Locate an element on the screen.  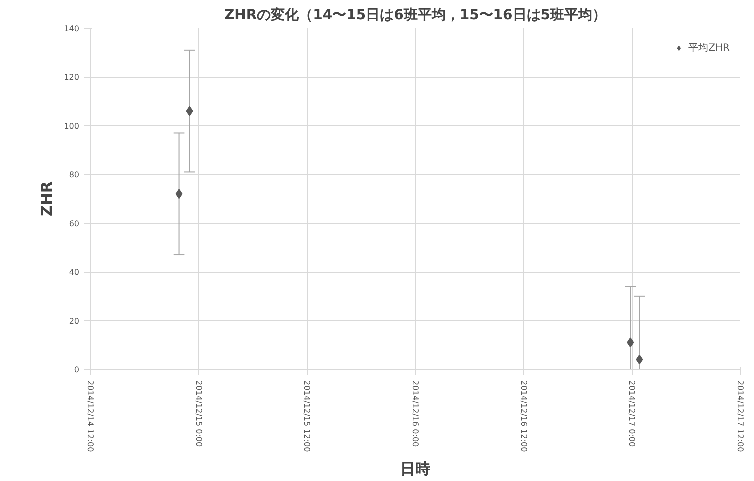
x-tick-label: 2014/12/17 12:00 is located at coordinates (740, 416).